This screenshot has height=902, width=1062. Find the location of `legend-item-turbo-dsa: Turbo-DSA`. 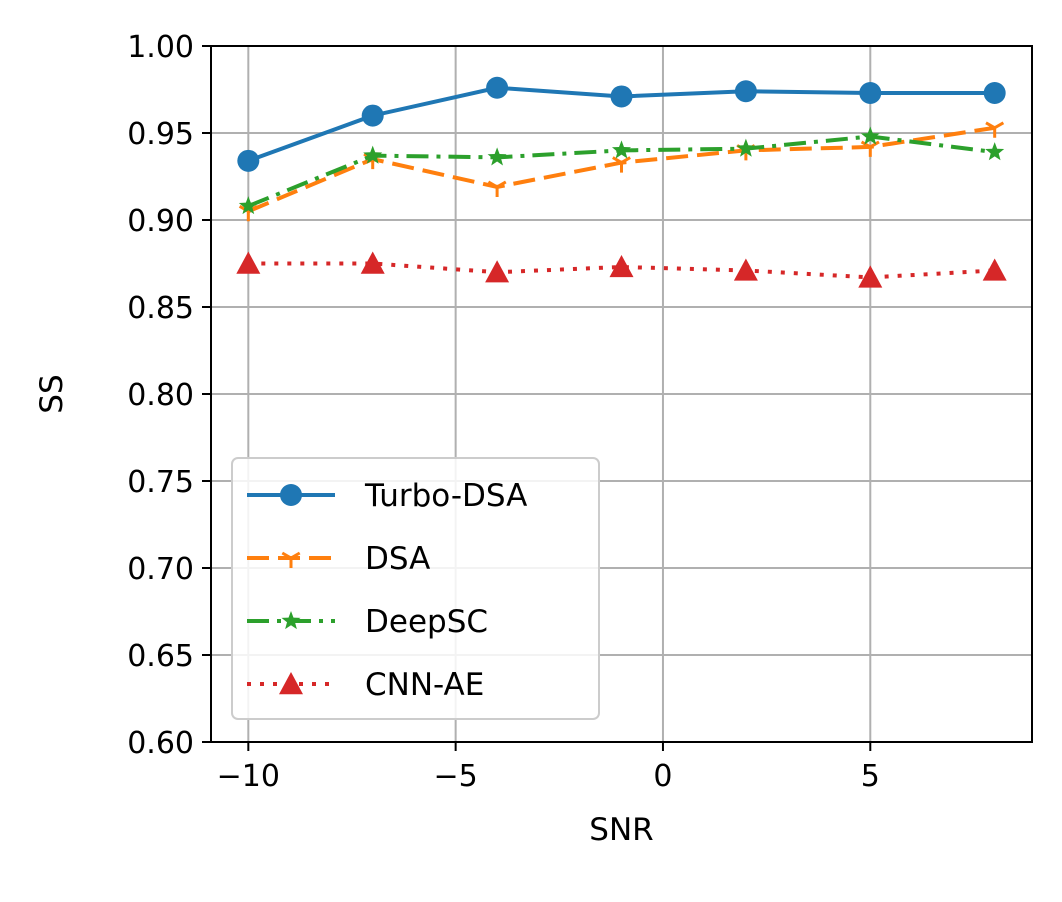

legend-item-turbo-dsa: Turbo-DSA is located at coordinates (387, 496).